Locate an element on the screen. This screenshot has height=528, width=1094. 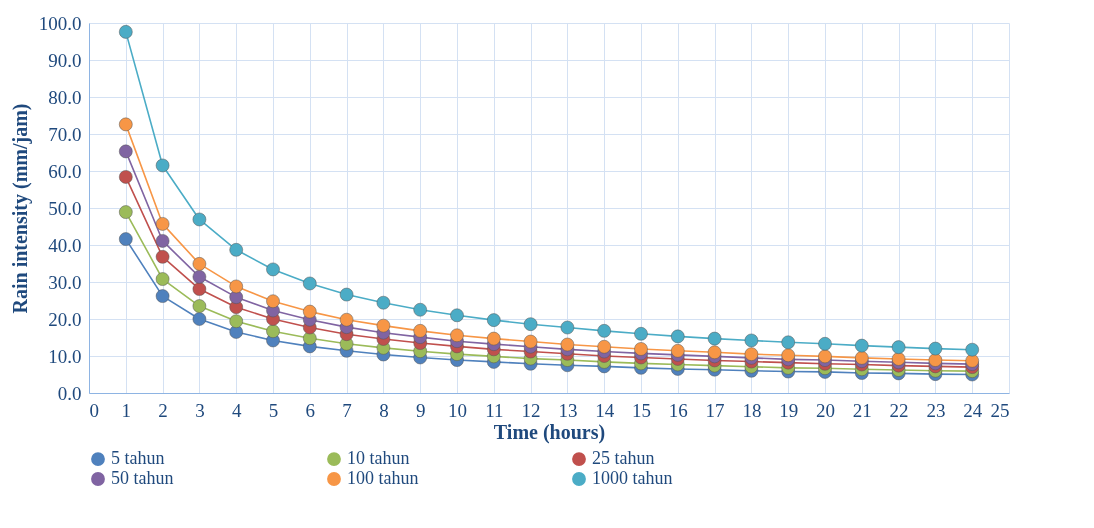
x-tick-label: 8 is located at coordinates (384, 410).